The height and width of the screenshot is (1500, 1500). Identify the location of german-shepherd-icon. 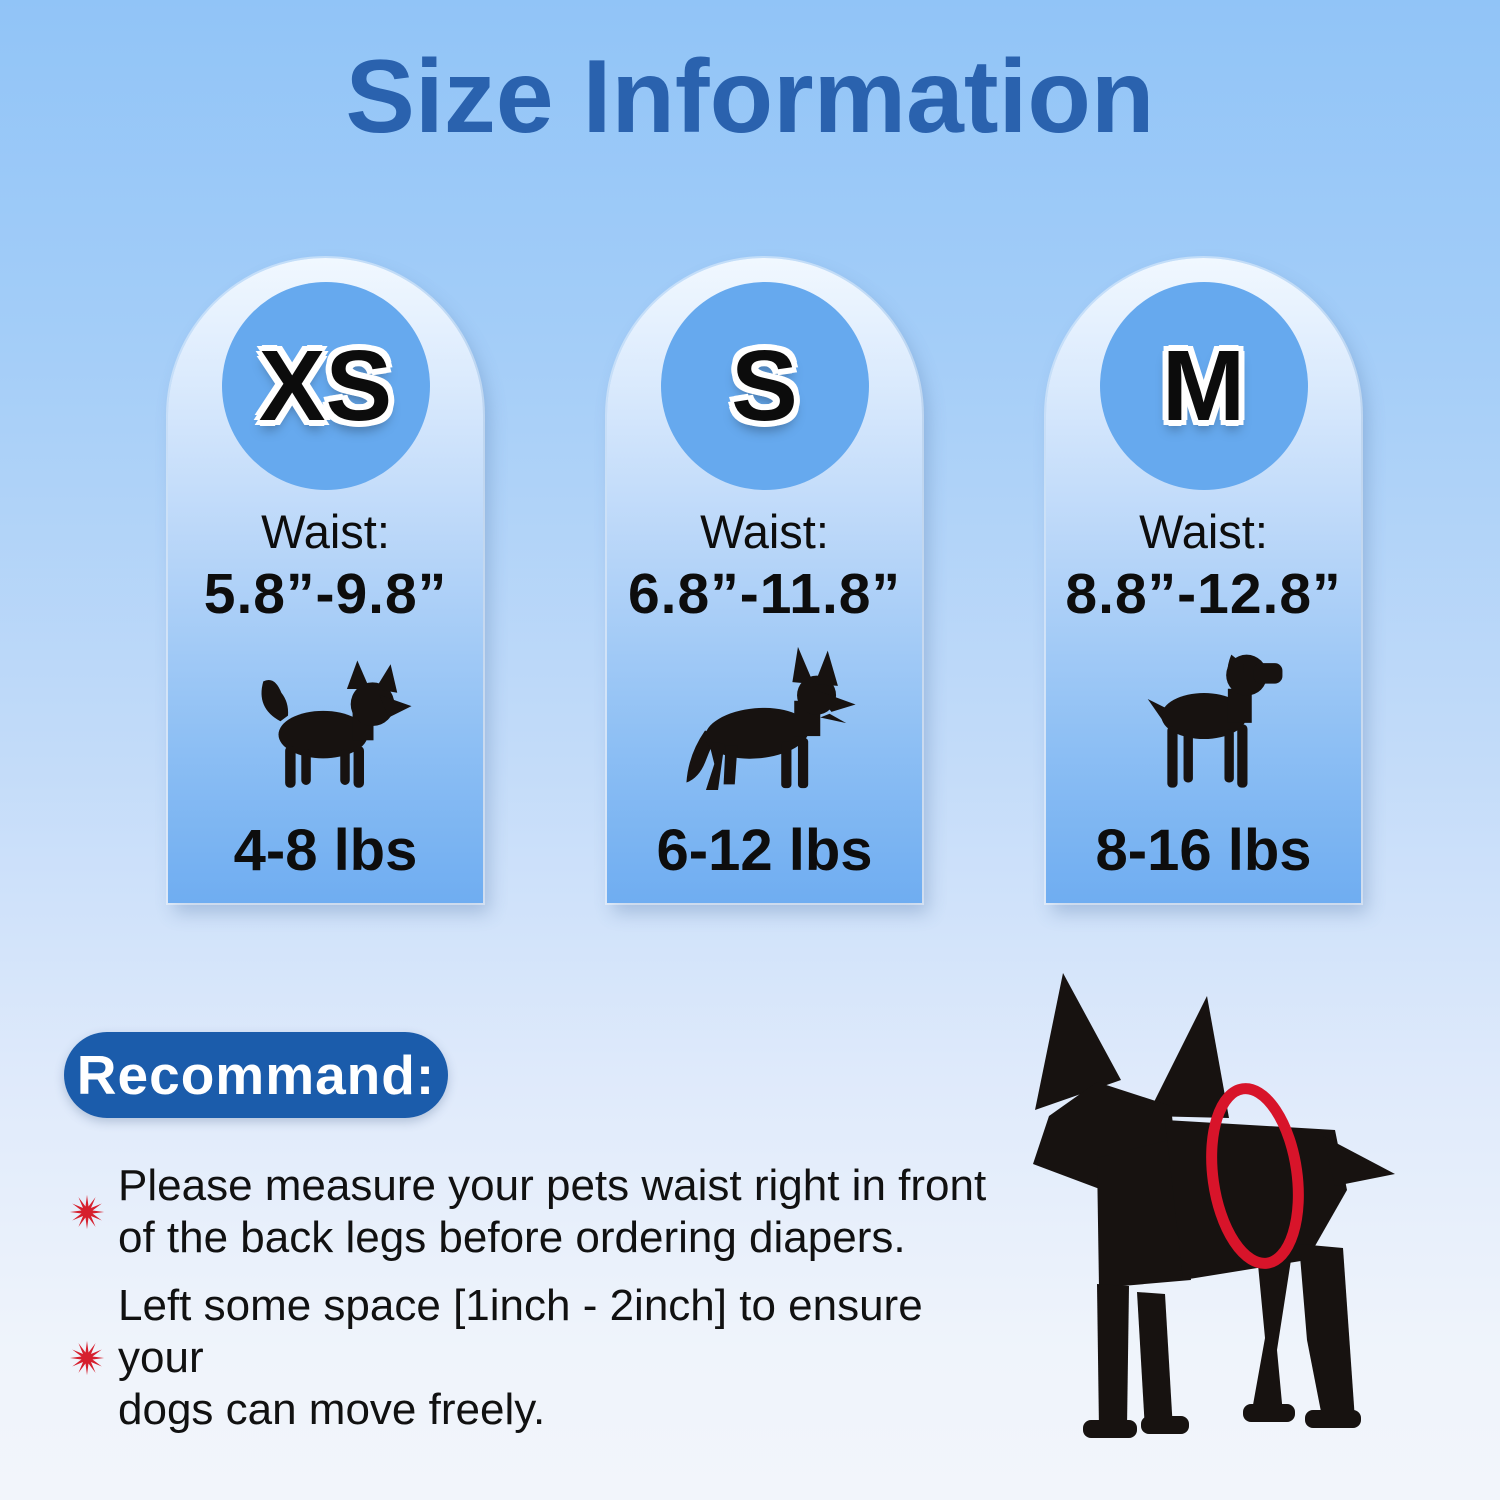
(771, 718).